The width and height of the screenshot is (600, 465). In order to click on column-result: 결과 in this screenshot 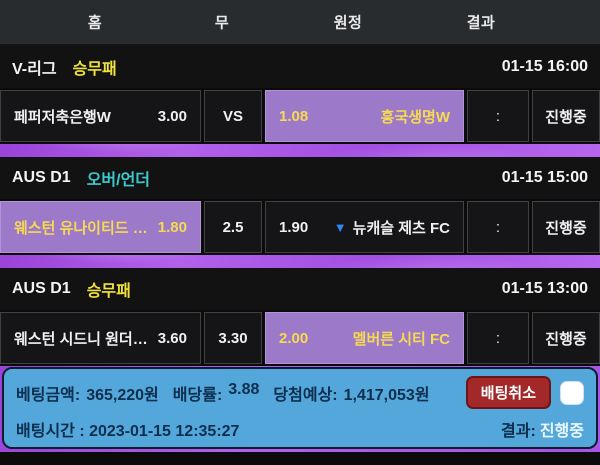, I will do `click(481, 23)`.